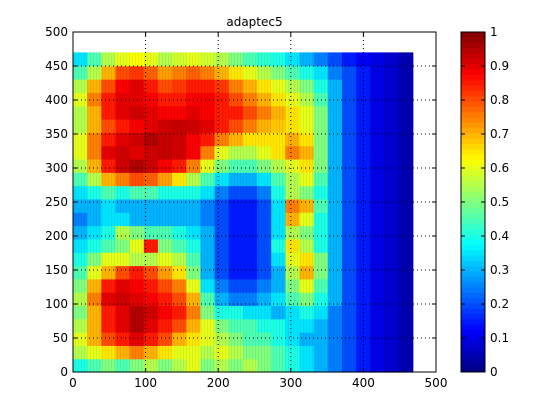 This screenshot has width=560, height=420. Describe the element at coordinates (494, 372) in the screenshot. I see `colorbar-tick-label: 0` at that location.